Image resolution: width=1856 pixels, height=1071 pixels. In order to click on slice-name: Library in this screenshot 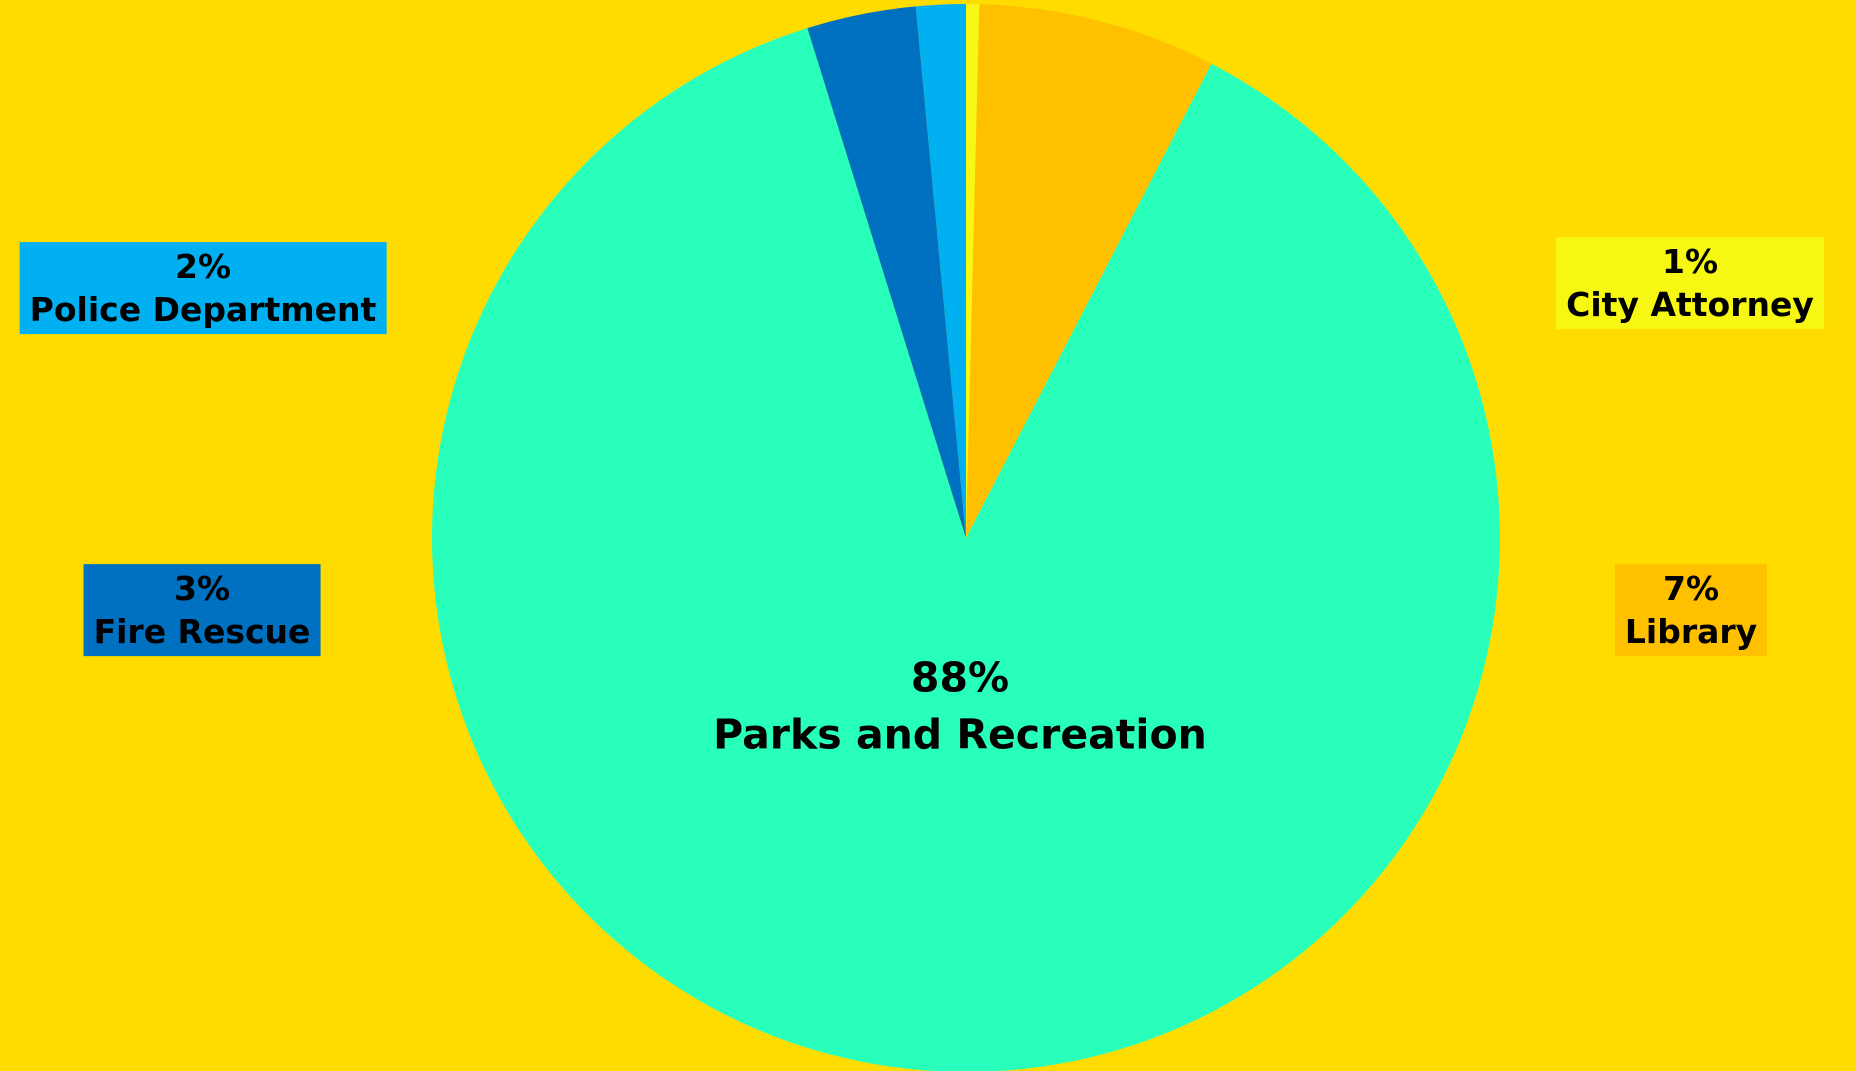, I will do `click(1691, 631)`.